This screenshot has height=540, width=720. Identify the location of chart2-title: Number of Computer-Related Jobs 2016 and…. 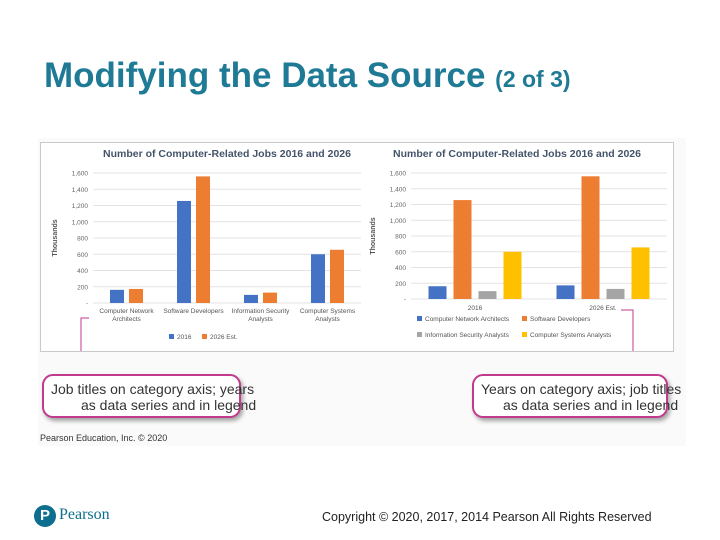
(517, 154).